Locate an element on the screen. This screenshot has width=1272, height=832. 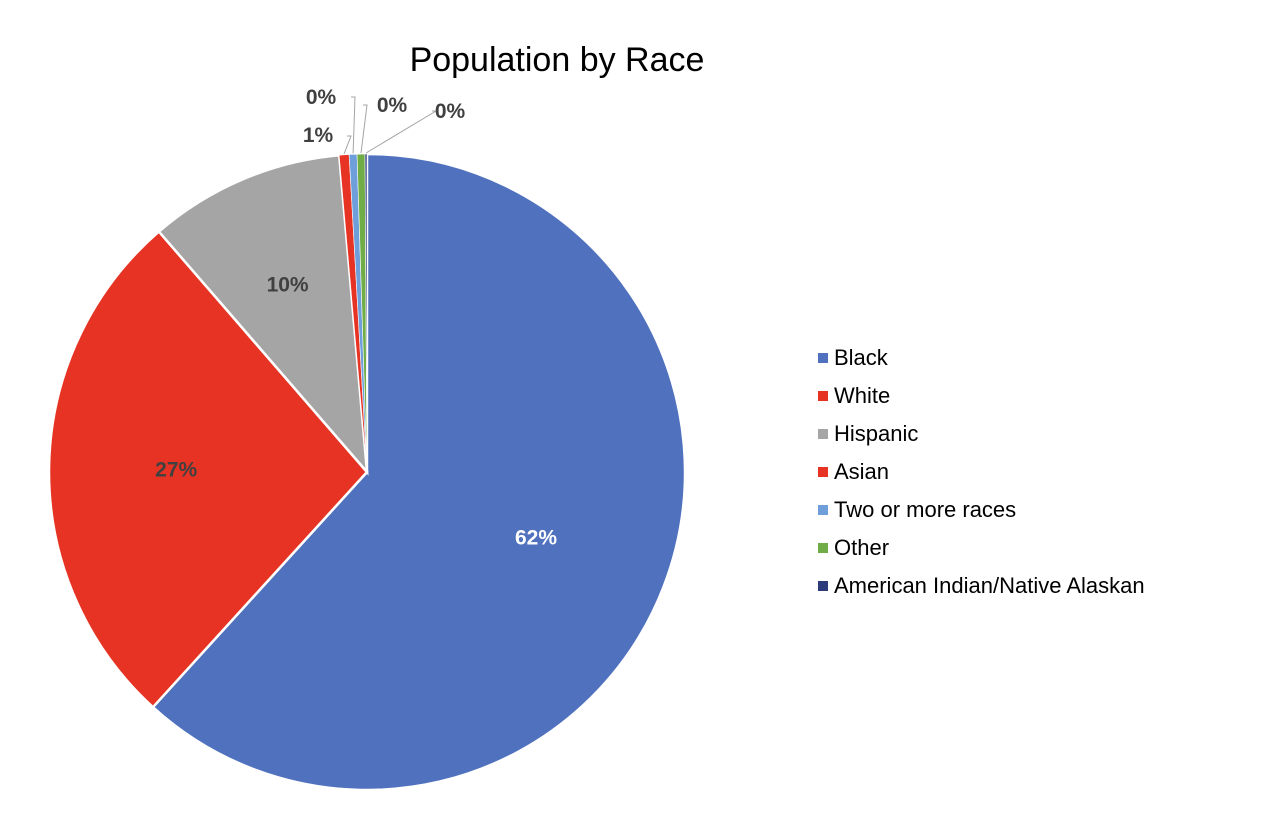
data-label-other: 0% is located at coordinates (392, 105).